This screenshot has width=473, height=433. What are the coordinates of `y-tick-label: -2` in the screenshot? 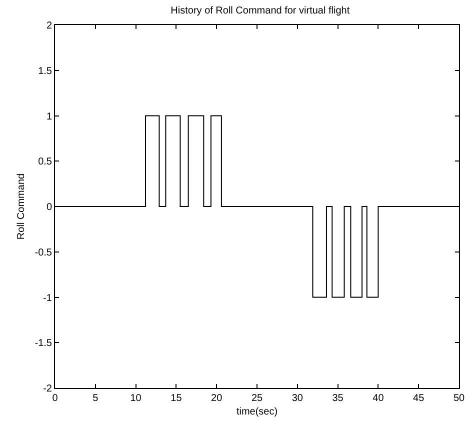 It's located at (47, 389).